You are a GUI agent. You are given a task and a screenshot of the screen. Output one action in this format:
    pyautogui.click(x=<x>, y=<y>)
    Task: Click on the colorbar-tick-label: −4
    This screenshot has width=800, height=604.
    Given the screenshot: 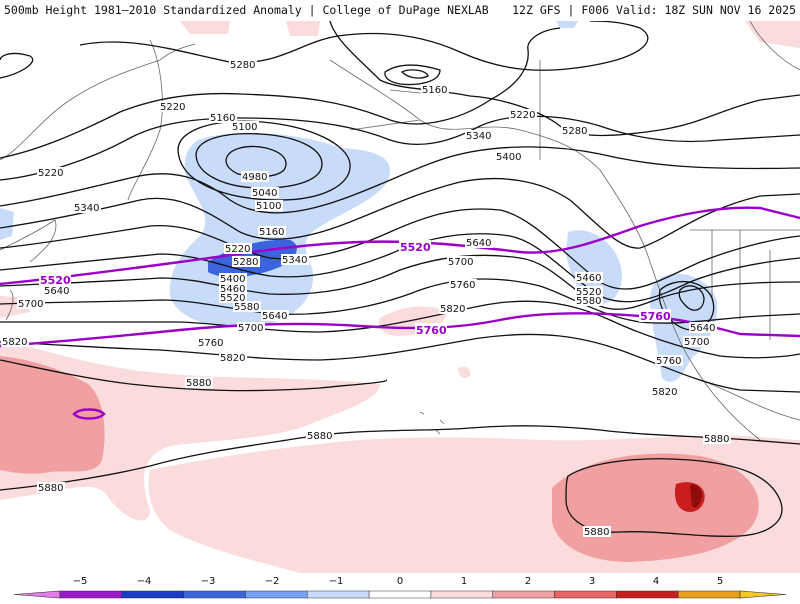 What is the action you would take?
    pyautogui.click(x=144, y=581)
    